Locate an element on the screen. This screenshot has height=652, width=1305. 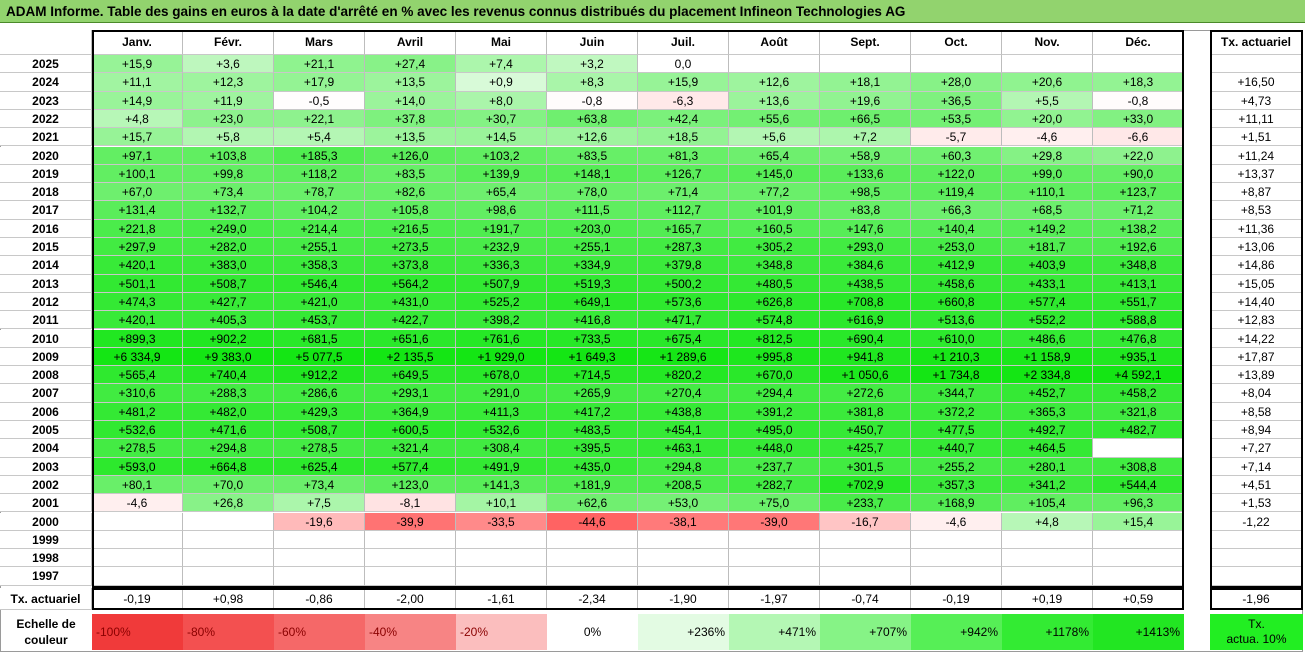
gain-cell: +0,9 is located at coordinates (501, 82).